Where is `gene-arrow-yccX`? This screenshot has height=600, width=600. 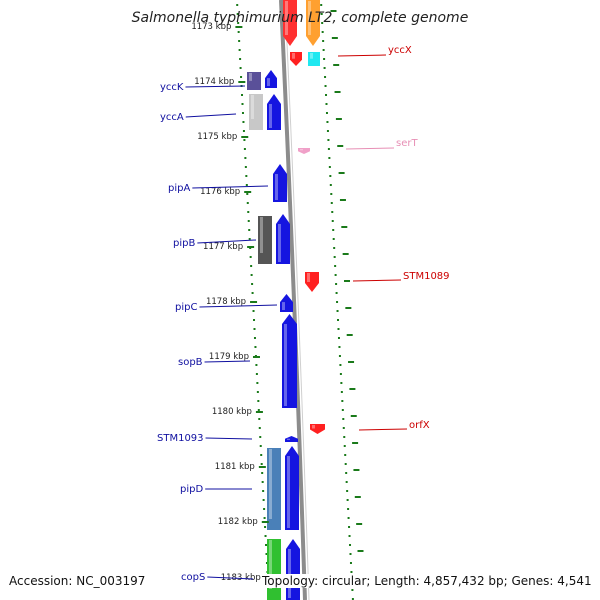 gene-arrow-yccX is located at coordinates (296, 59).